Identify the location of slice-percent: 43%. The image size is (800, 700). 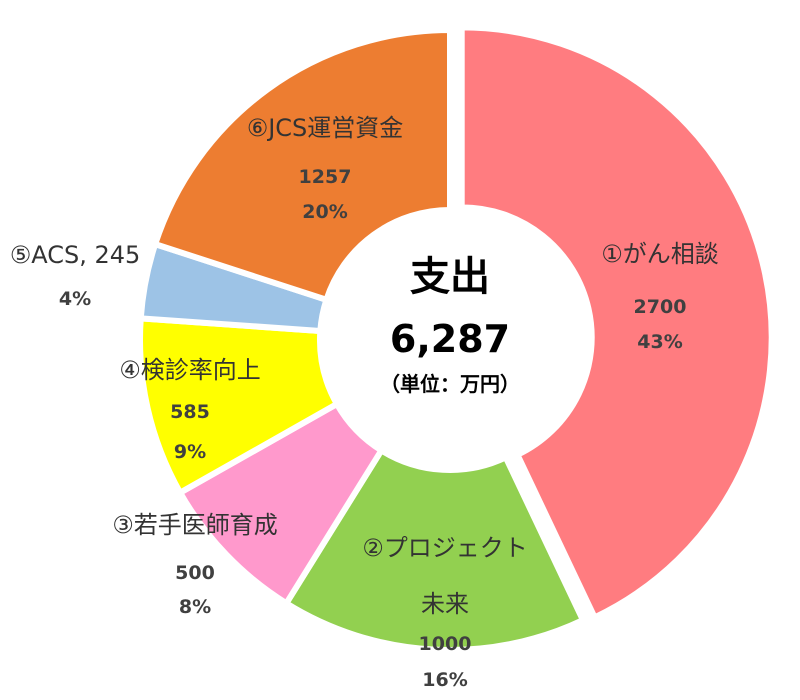
(659, 342).